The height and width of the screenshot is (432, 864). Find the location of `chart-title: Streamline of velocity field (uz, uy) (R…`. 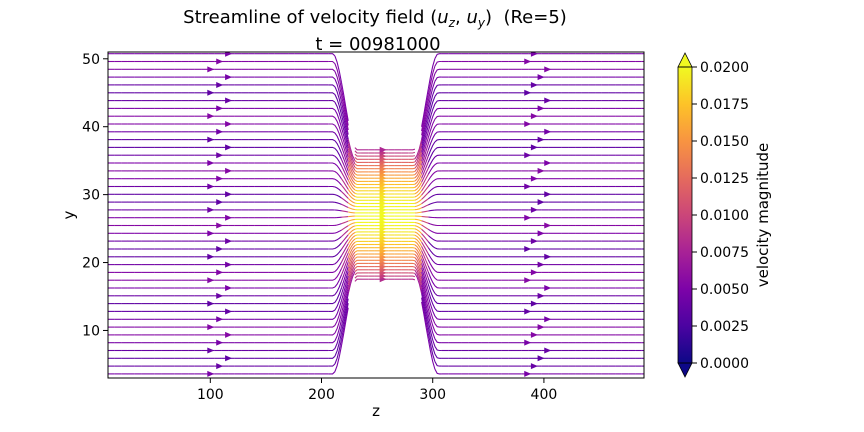

chart-title: Streamline of velocity field (uz, uy) (R… is located at coordinates (375, 18).